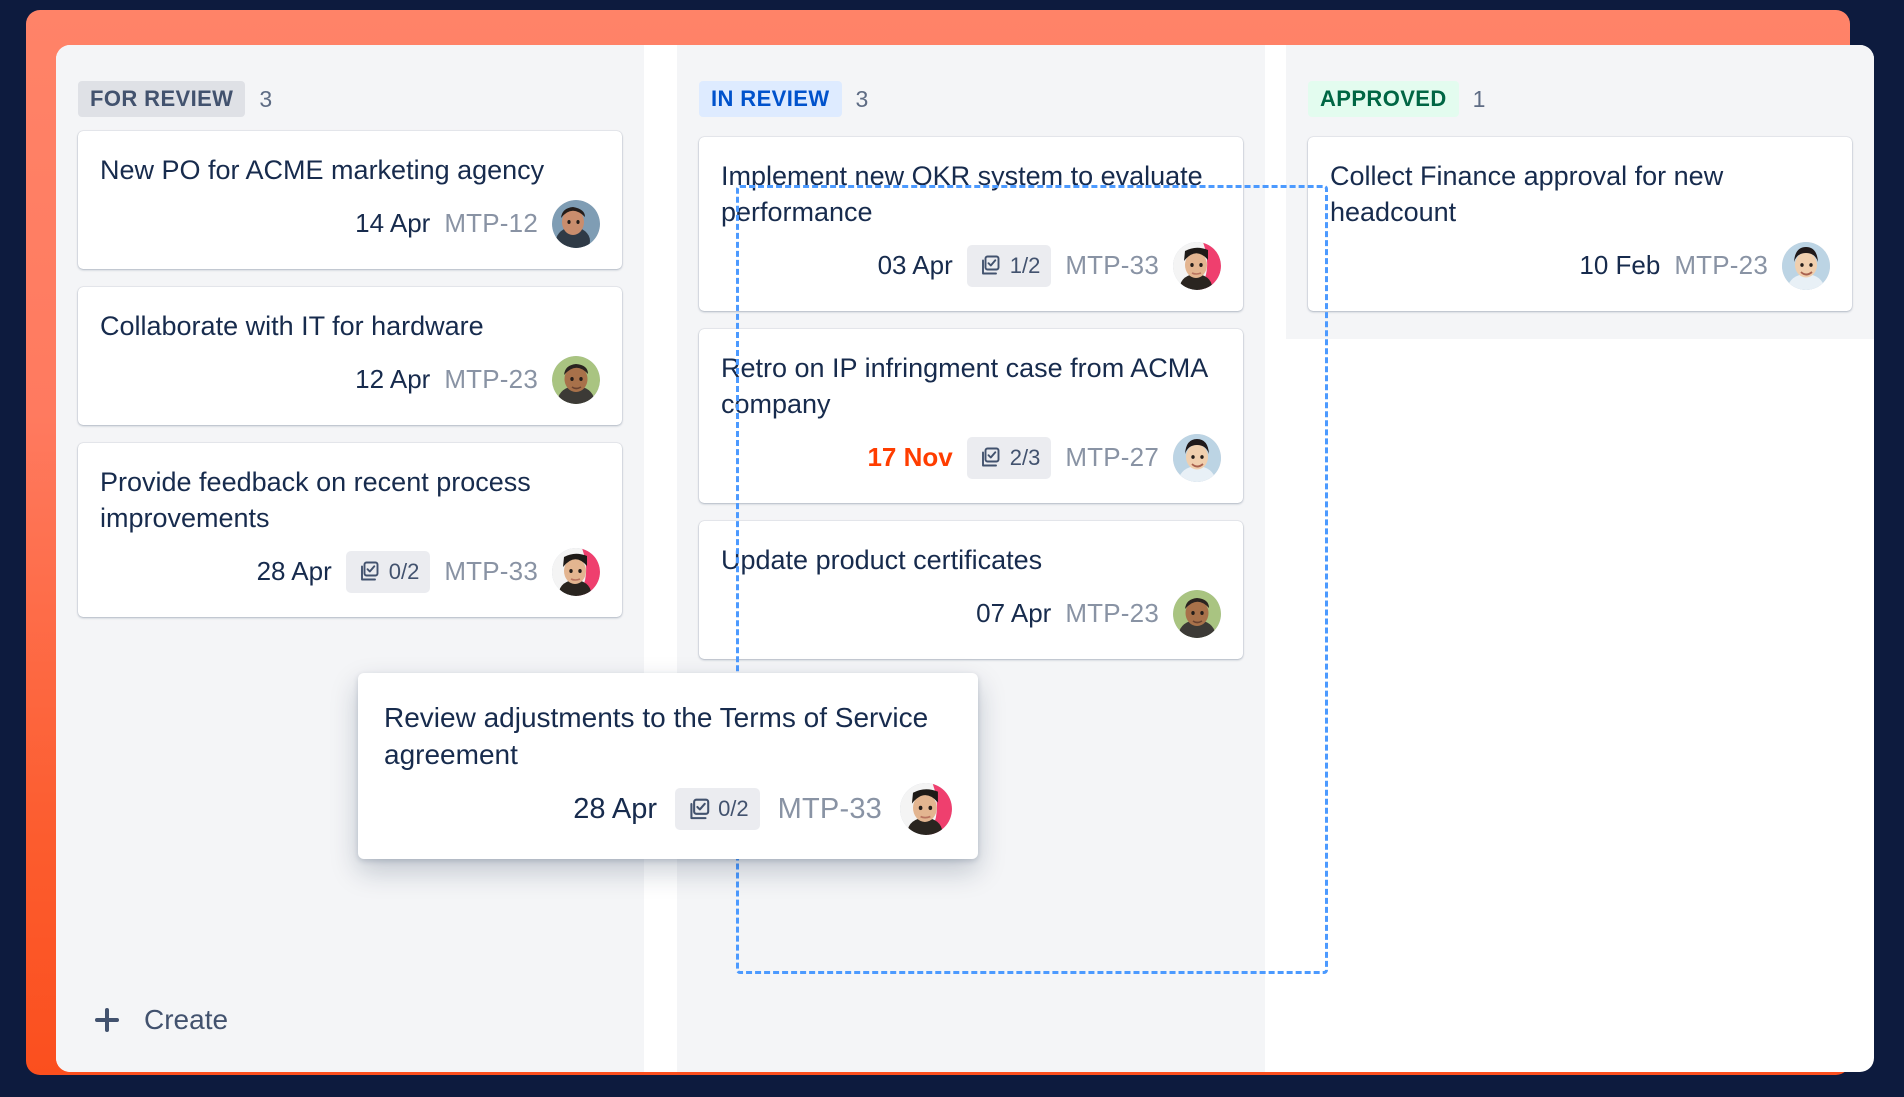 The width and height of the screenshot is (1904, 1097). What do you see at coordinates (292, 325) in the screenshot?
I see `card-title: Collaborate with IT for hardware` at bounding box center [292, 325].